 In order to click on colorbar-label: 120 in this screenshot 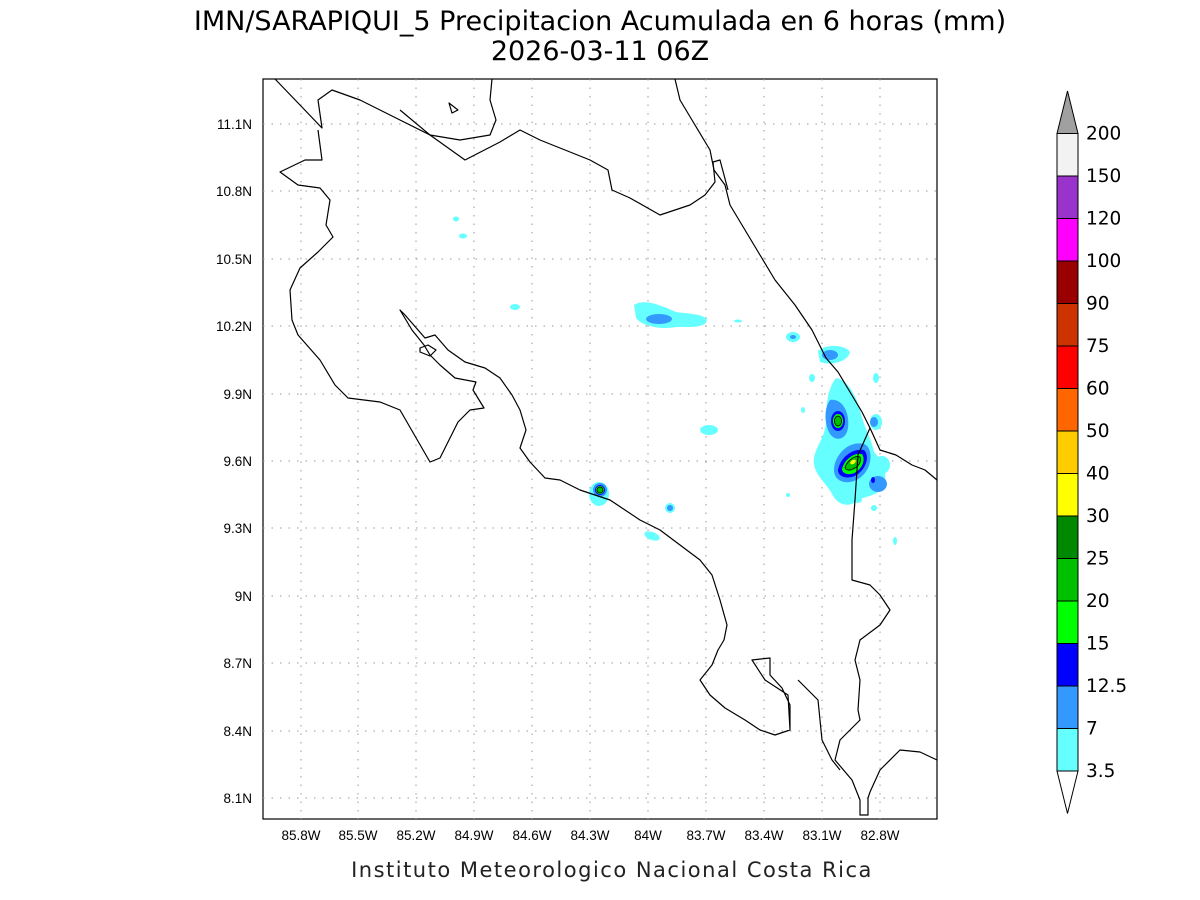, I will do `click(1103, 219)`.